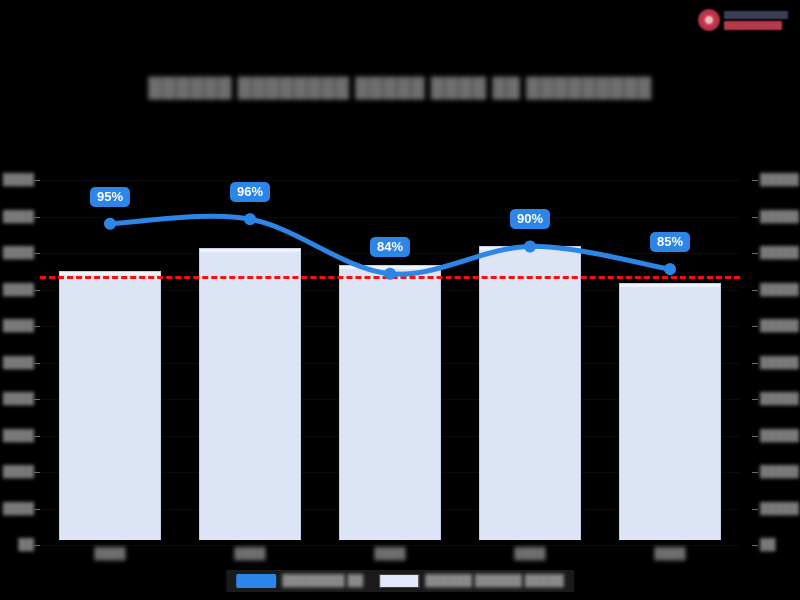 The image size is (800, 600). I want to click on chart-title: ██████ ████████ █████ ████ ██ █████████, so click(400, 88).